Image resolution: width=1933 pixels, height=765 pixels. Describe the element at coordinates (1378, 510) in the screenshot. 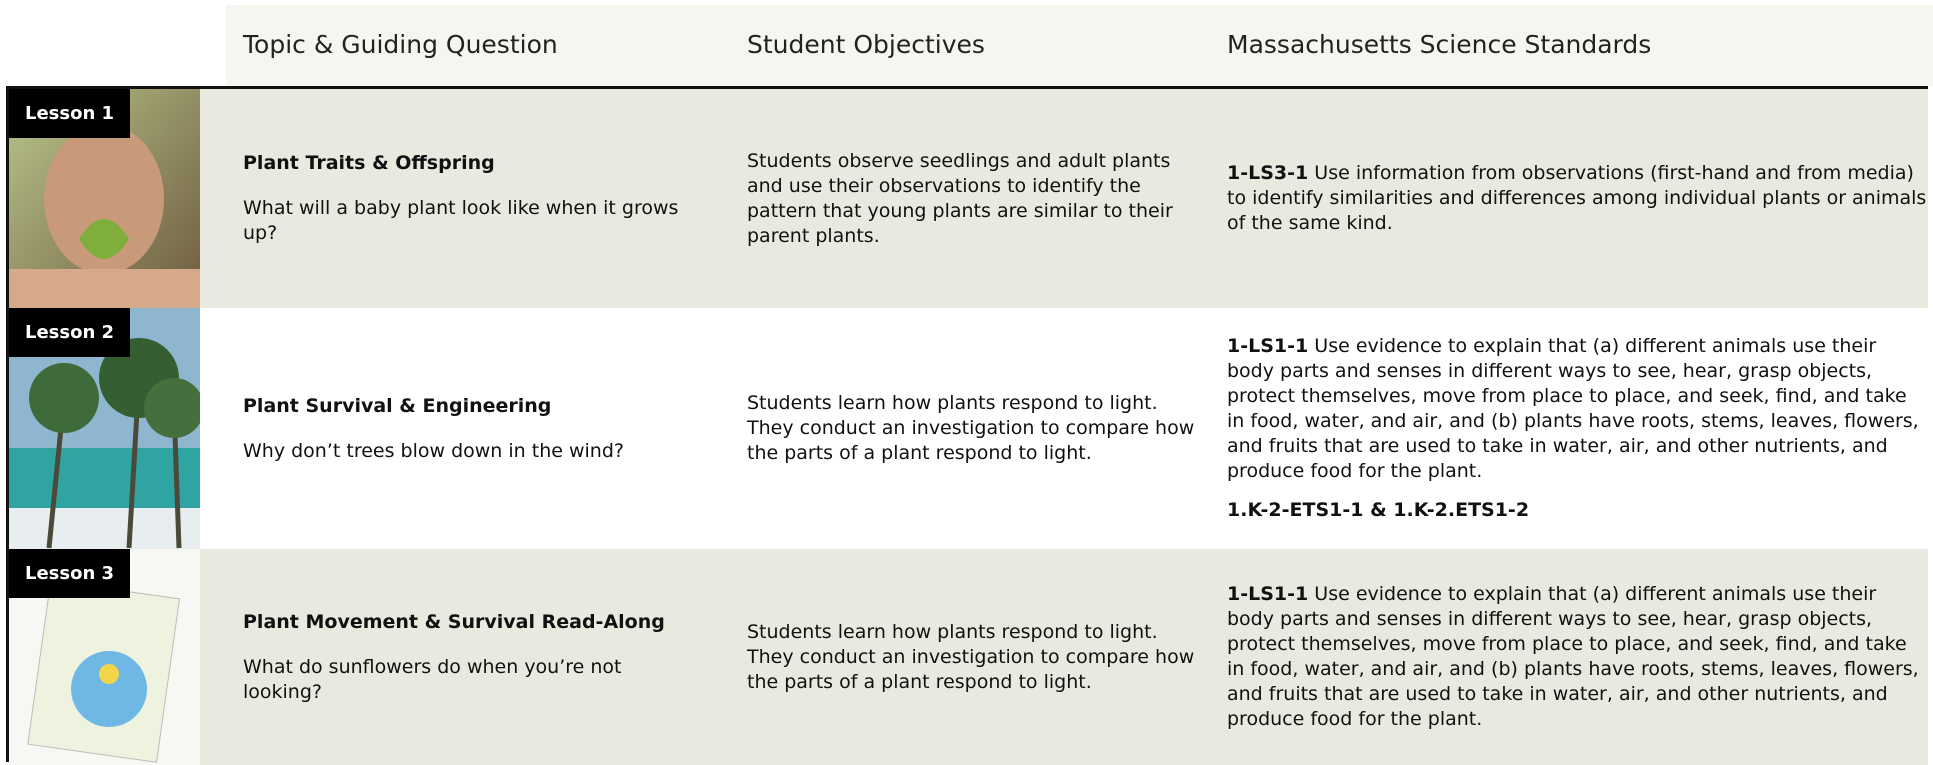

I see `standard-code: 1.K-2-ETS1-1 & 1.K-2.ETS1-2` at that location.